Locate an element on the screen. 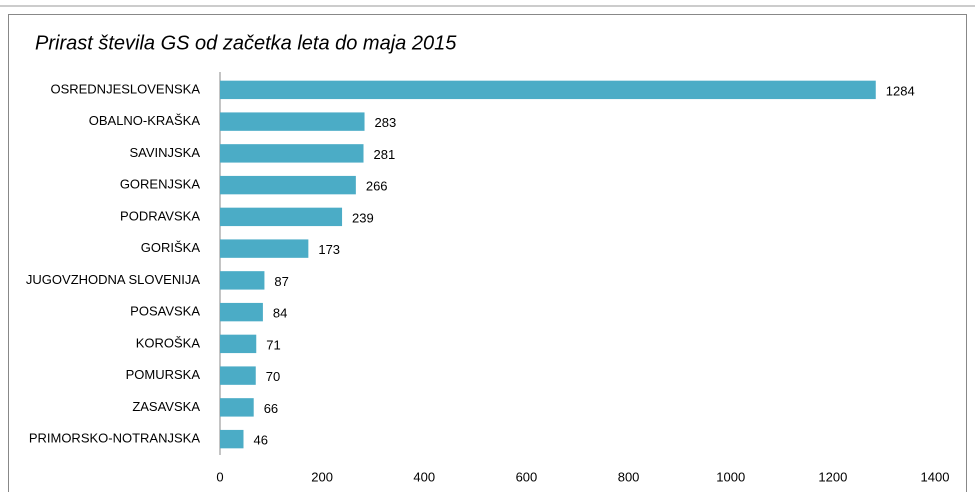  x-tick-label: 600 is located at coordinates (527, 476).